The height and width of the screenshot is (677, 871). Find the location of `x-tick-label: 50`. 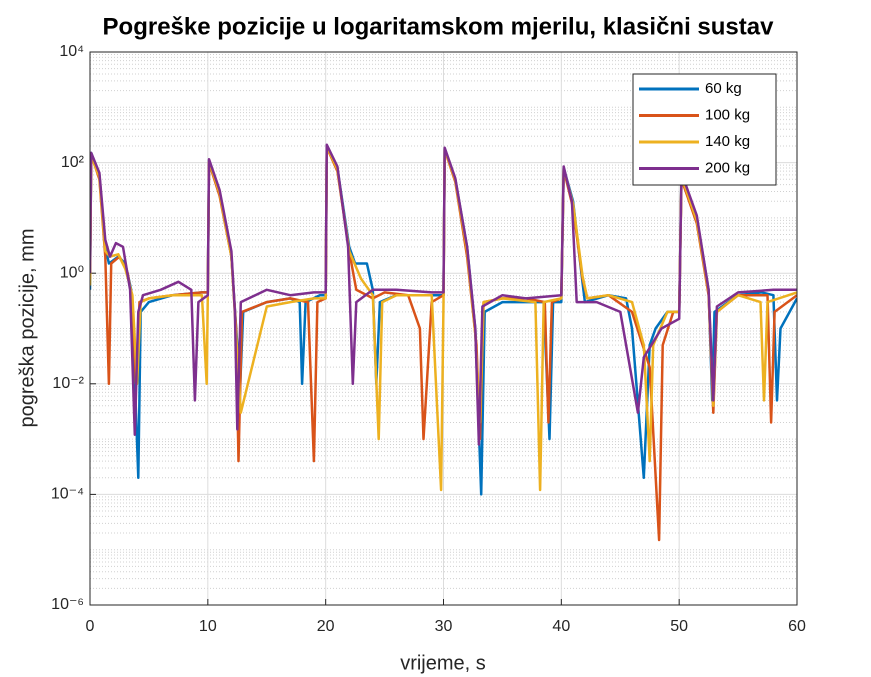

x-tick-label: 50 is located at coordinates (679, 626).